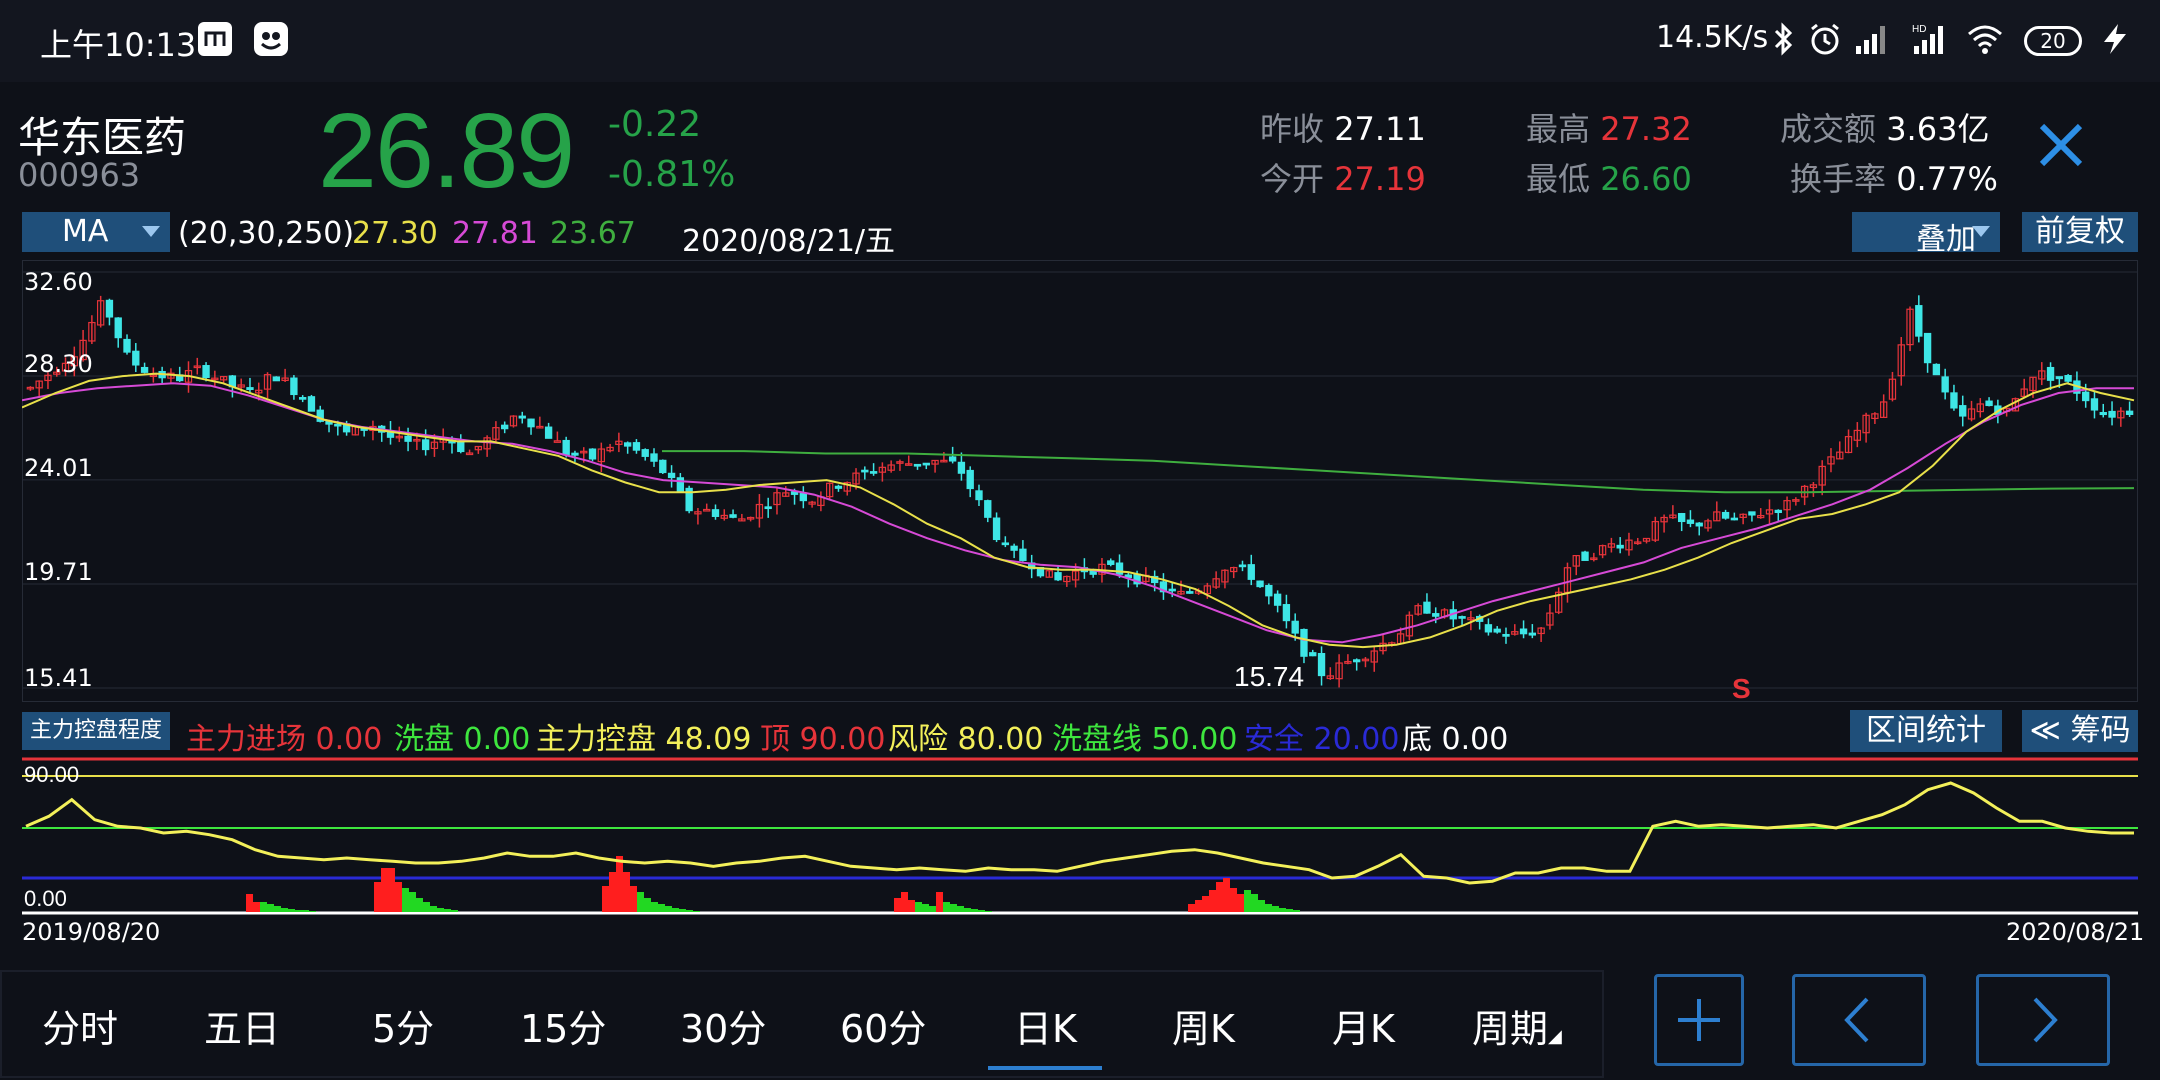 Image resolution: width=2160 pixels, height=1080 pixels. What do you see at coordinates (773, 884) in the screenshot?
I see `indicator-bars` at bounding box center [773, 884].